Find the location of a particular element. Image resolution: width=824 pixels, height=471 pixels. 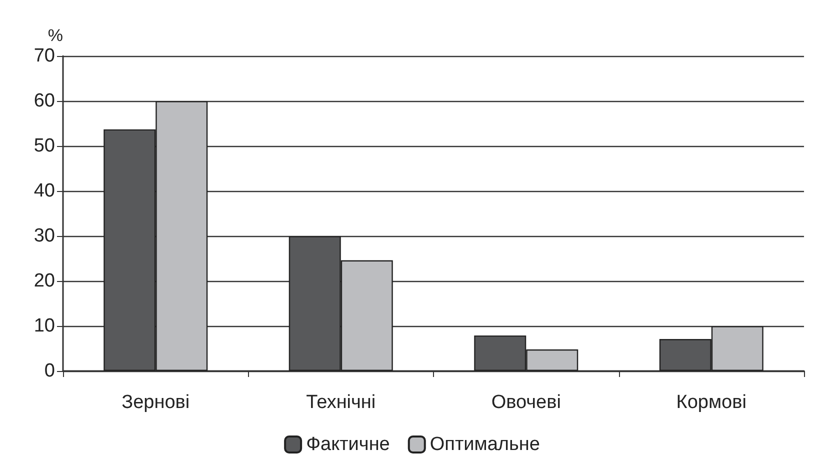

y-tick-label: 10 is located at coordinates (44, 326).